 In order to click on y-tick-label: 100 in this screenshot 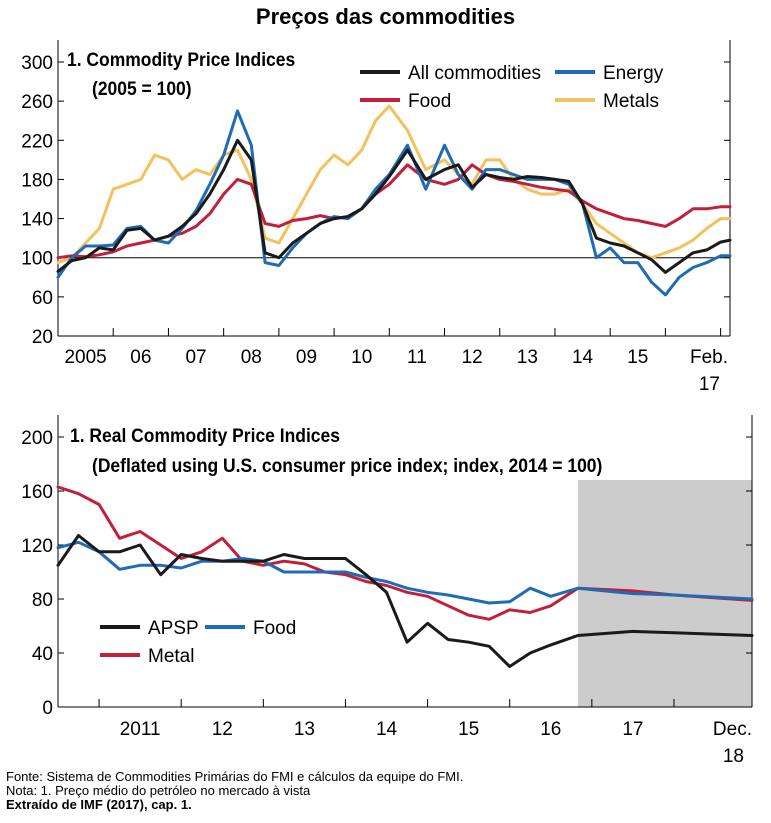, I will do `click(37, 259)`.